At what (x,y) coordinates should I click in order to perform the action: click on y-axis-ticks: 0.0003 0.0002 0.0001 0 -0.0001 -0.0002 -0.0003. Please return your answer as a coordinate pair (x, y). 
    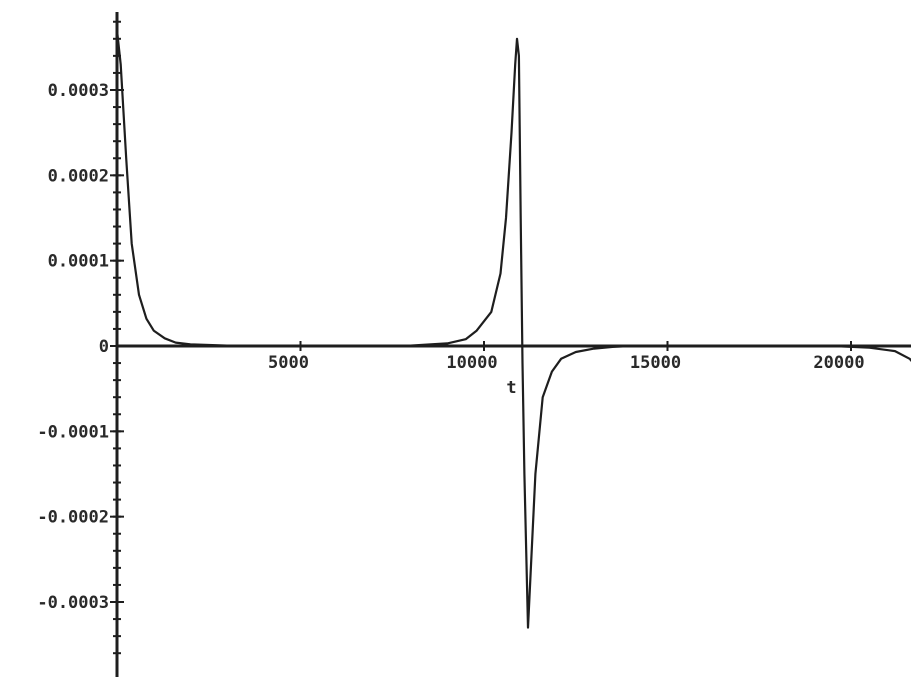
    Looking at the image, I should click on (80, 337).